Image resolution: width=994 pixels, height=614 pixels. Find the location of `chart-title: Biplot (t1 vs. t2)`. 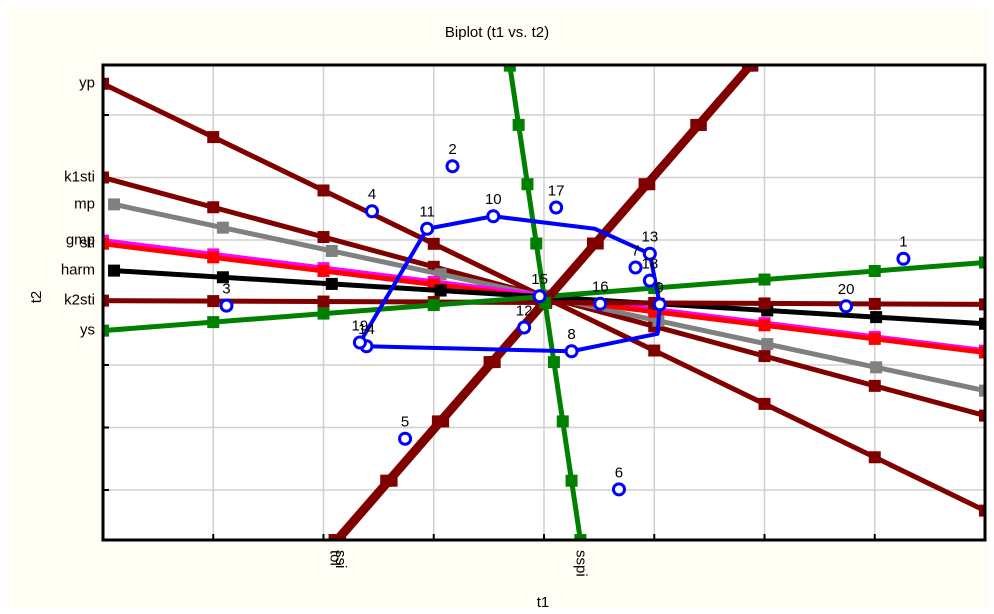

chart-title: Biplot (t1 vs. t2) is located at coordinates (497, 32).